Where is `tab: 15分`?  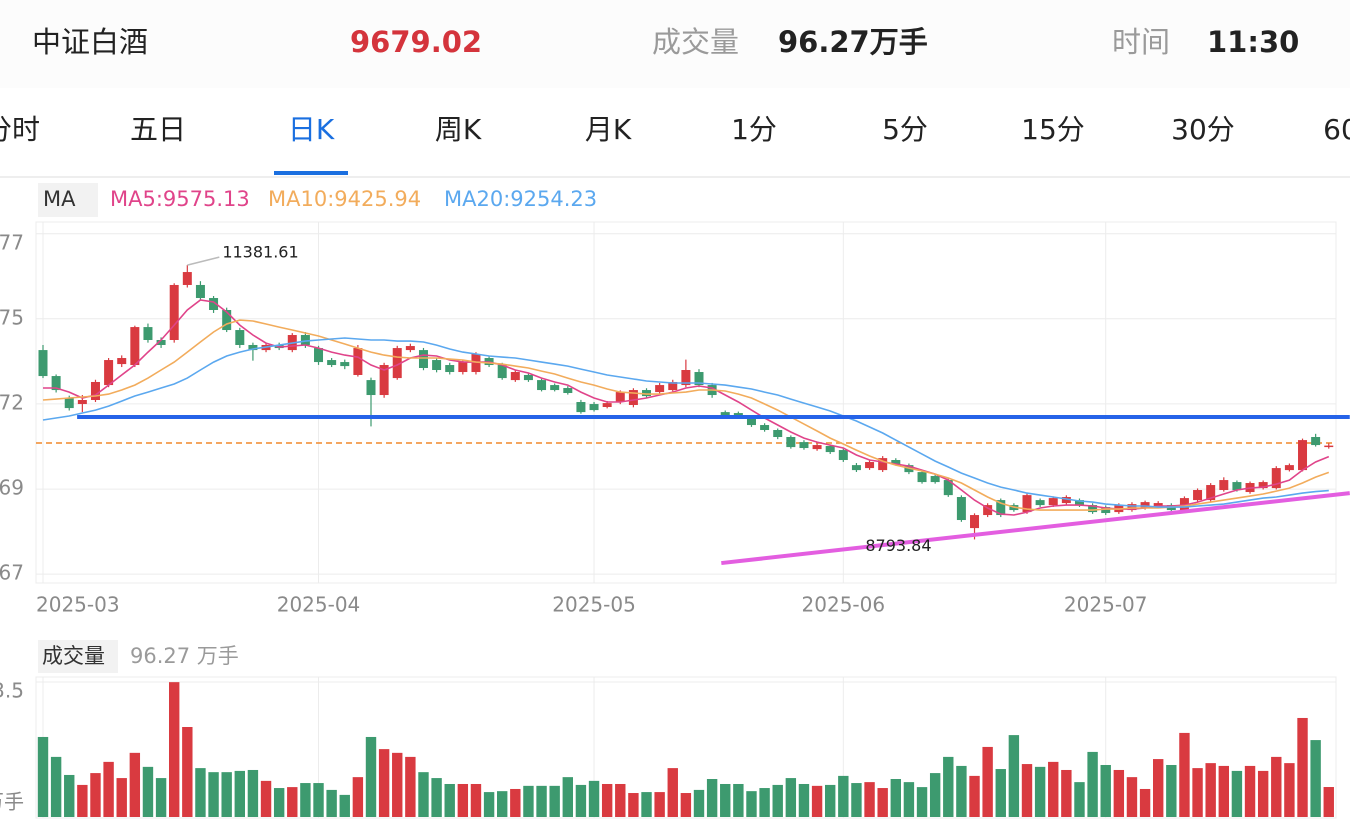
tab: 15分 is located at coordinates (1053, 129).